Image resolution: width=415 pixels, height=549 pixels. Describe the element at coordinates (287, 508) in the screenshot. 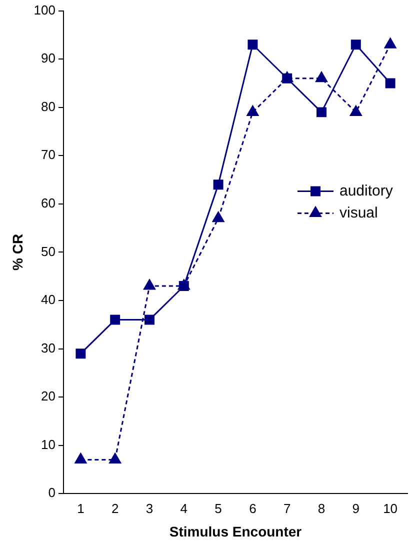

I see `x-tick-label: 7` at that location.